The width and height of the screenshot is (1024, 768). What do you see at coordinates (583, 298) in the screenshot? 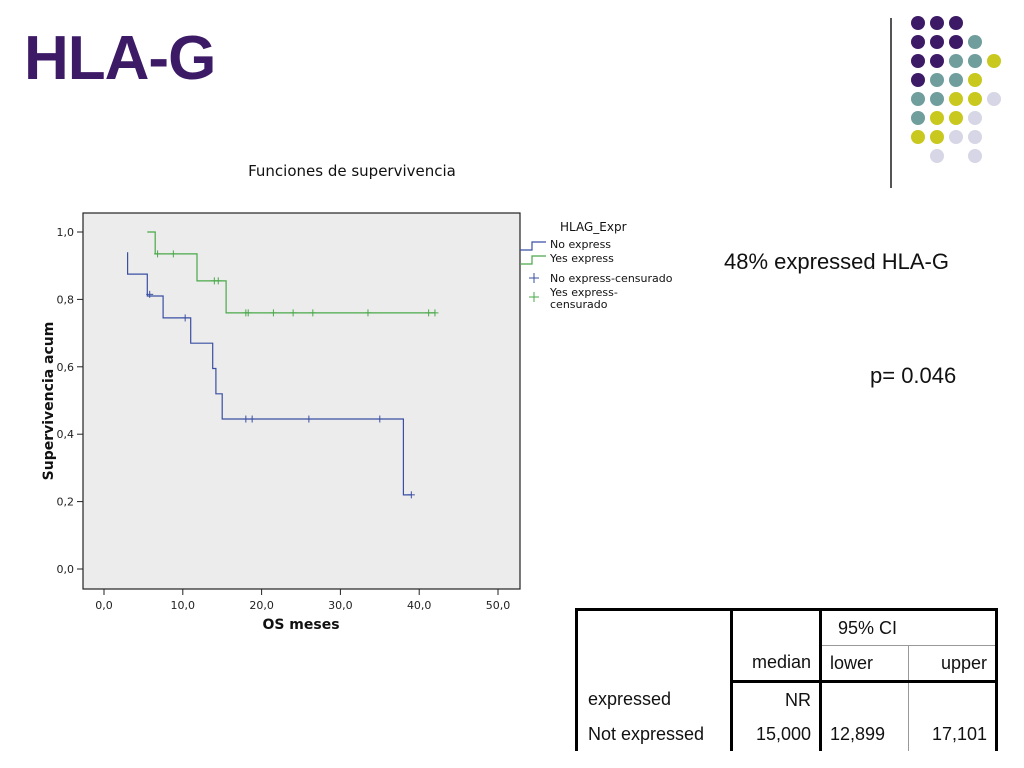
I see `legend-label: Yes express-censurado` at bounding box center [583, 298].